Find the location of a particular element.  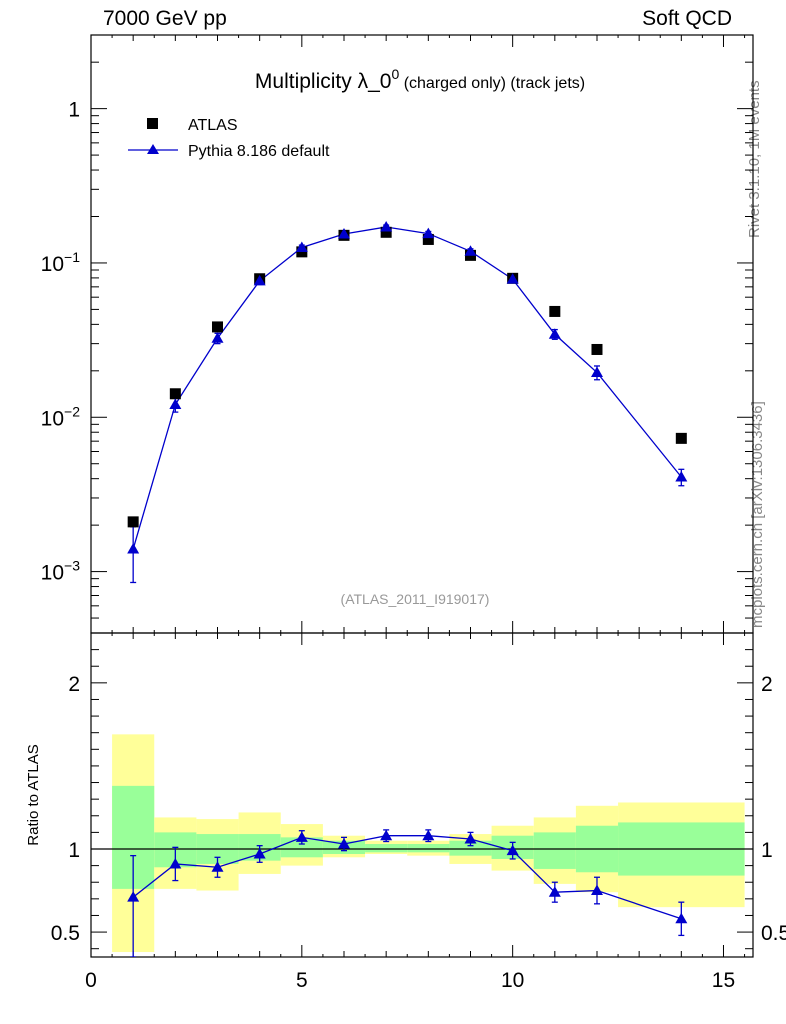

header-left: 7000 GeV pp is located at coordinates (165, 18).